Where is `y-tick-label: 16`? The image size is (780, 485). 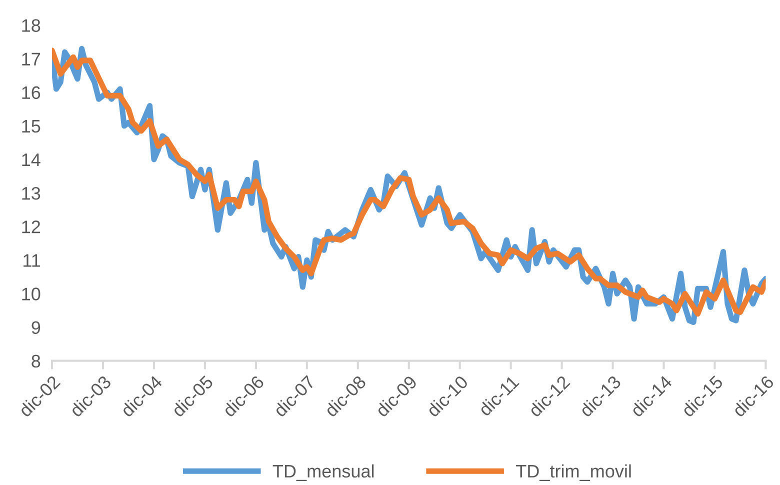 y-tick-label: 16 is located at coordinates (31, 93).